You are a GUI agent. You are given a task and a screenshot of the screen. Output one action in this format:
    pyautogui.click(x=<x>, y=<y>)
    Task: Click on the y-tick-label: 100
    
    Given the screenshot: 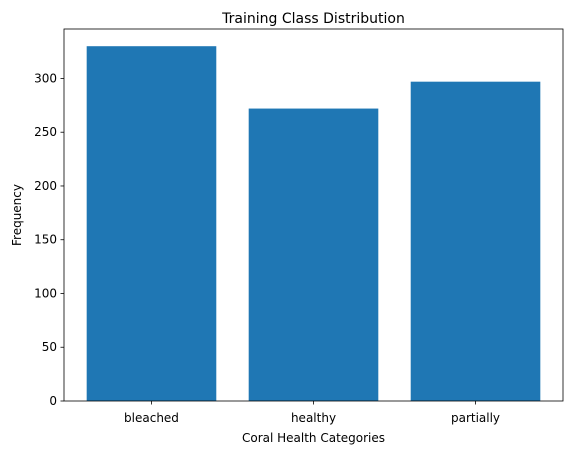 What is the action you would take?
    pyautogui.click(x=45, y=293)
    